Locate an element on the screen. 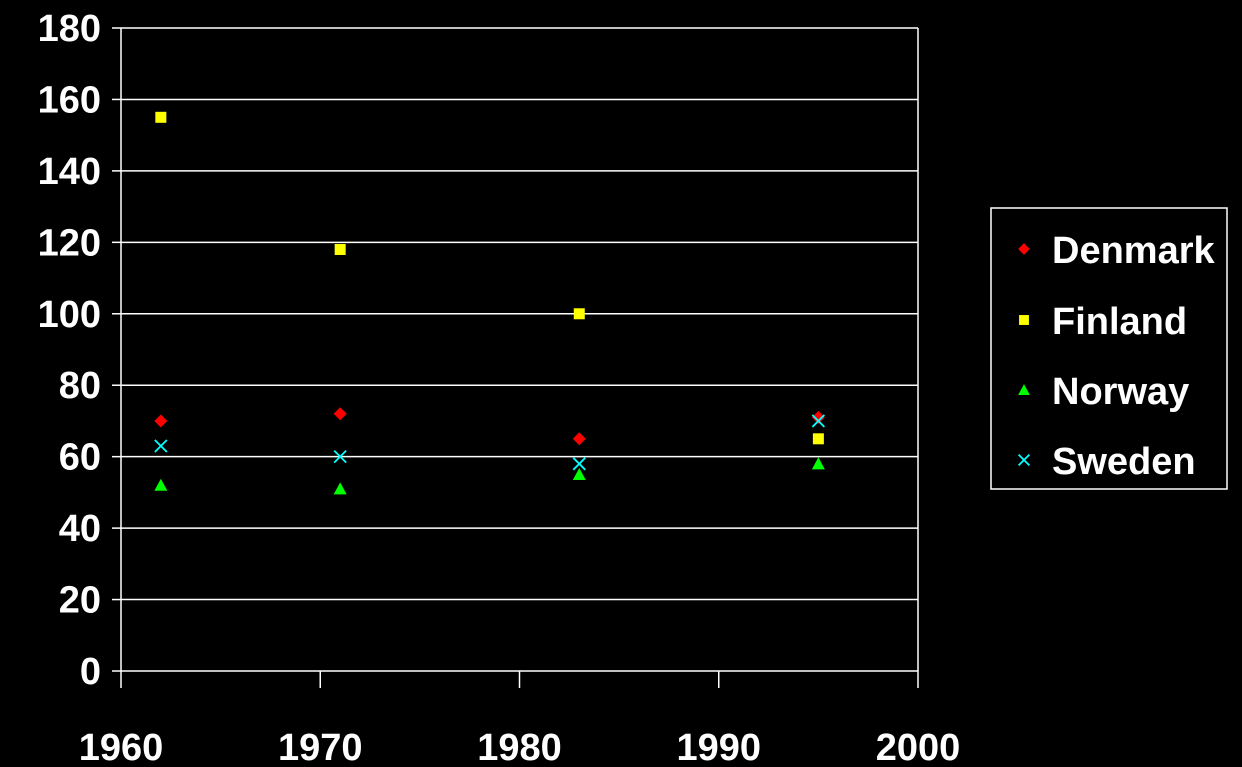 This screenshot has width=1242, height=767. marker-norway-1971 is located at coordinates (340, 488).